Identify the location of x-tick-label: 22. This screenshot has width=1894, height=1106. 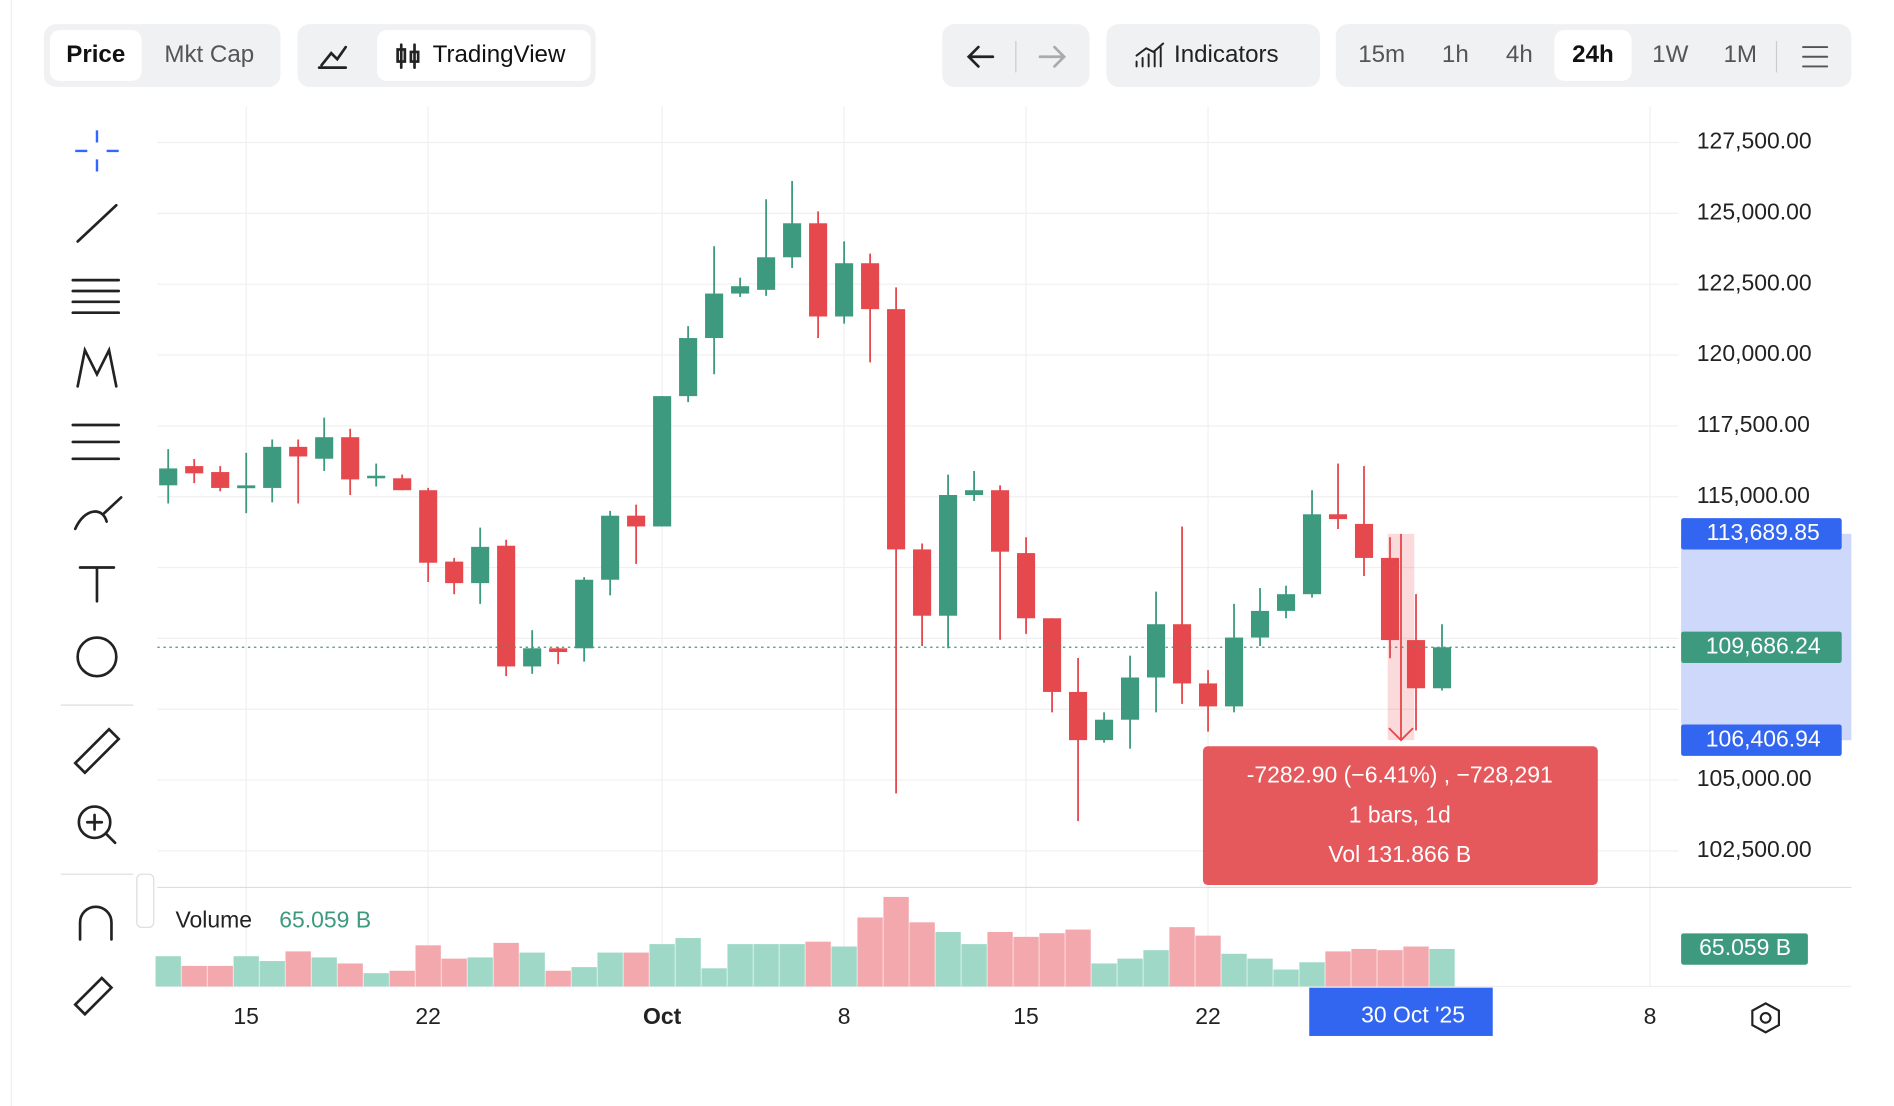
(428, 1016).